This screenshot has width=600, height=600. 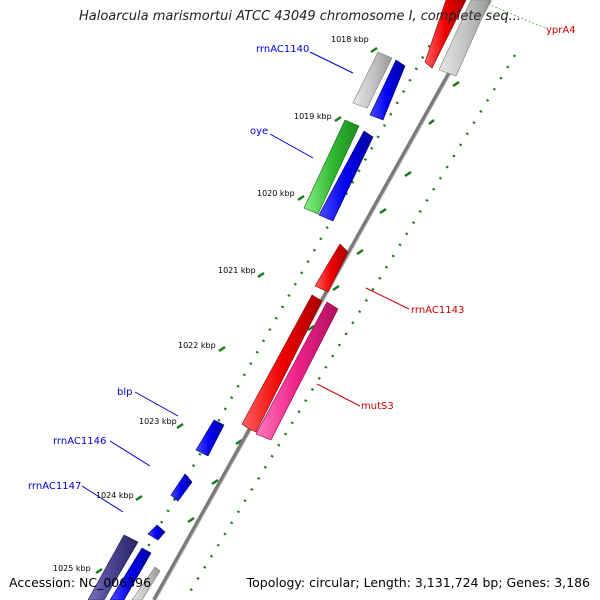 I want to click on tick-label: 1022 kbp, so click(x=197, y=345).